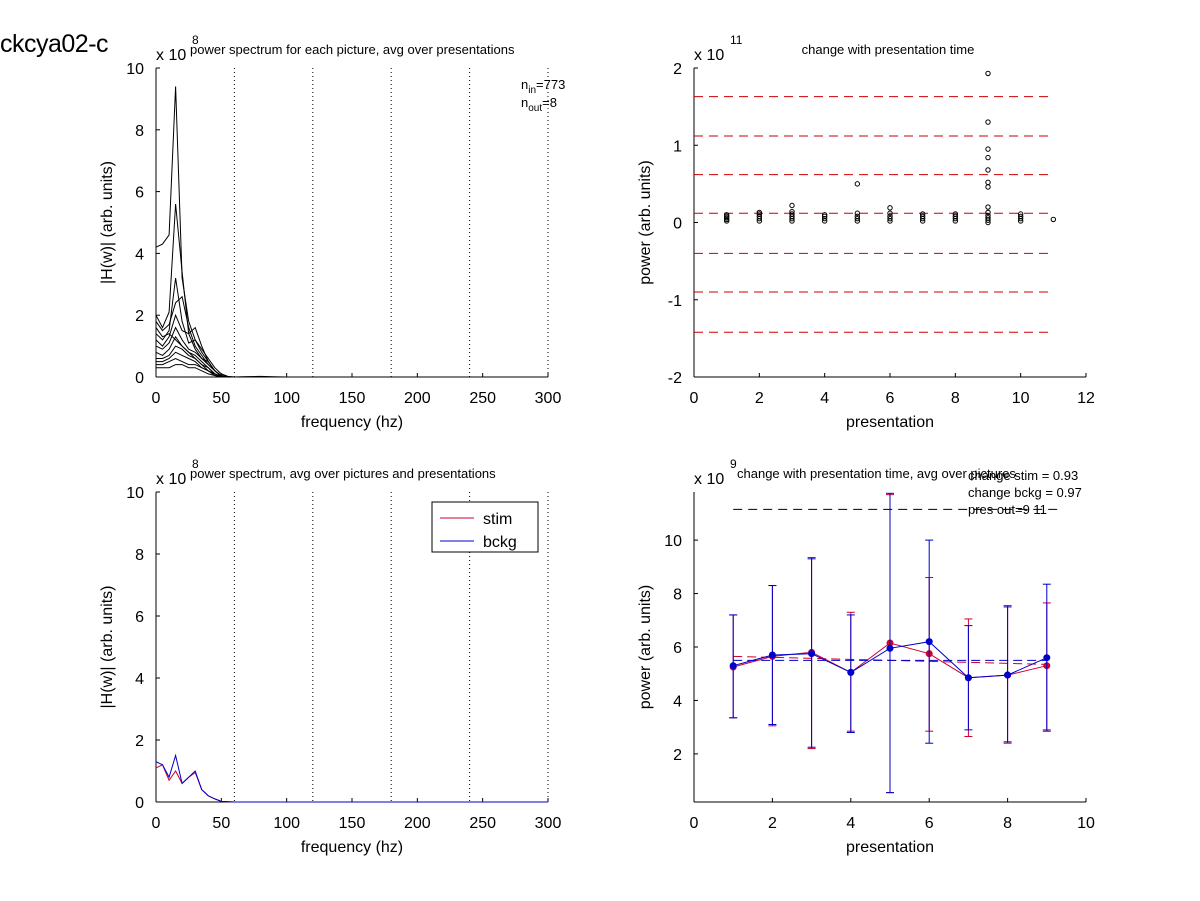 The height and width of the screenshot is (901, 1200). What do you see at coordinates (351, 783) in the screenshot?
I see `series-line-stim` at bounding box center [351, 783].